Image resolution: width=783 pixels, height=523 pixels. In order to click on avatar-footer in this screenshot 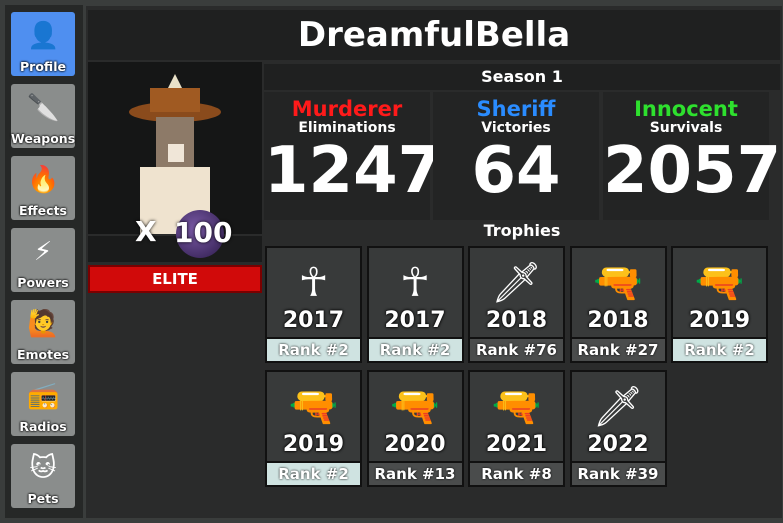, I will do `click(175, 249)`.